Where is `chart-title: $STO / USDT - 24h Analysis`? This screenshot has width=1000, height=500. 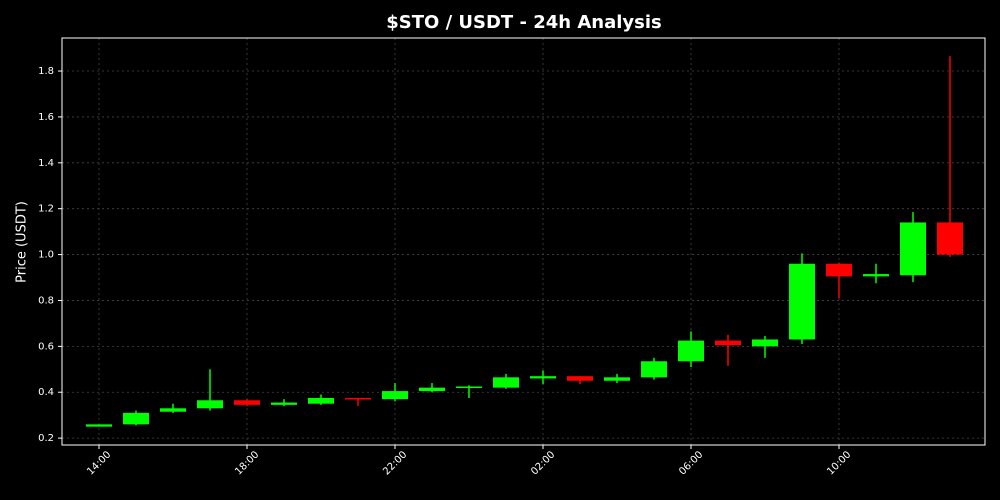 chart-title: $STO / USDT - 24h Analysis is located at coordinates (524, 22).